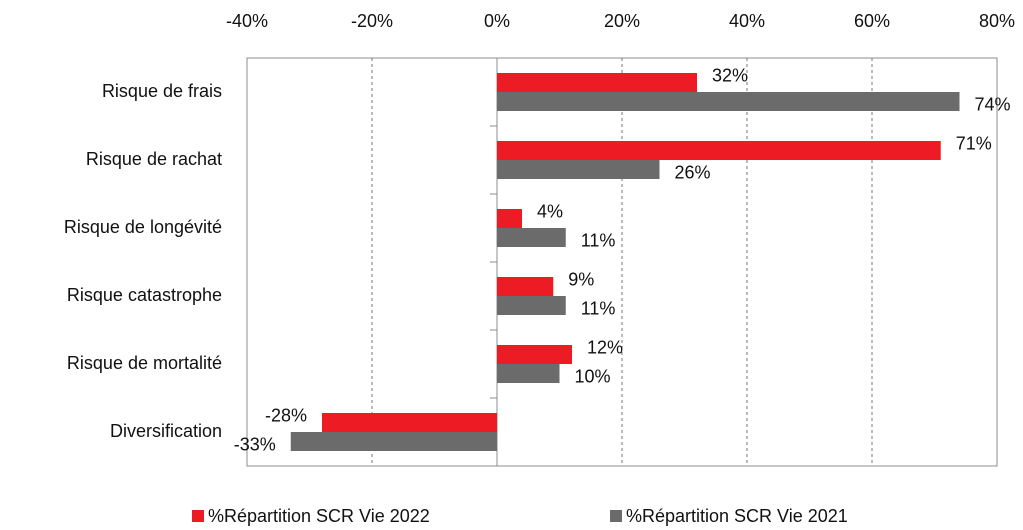 This screenshot has width=1023, height=530. What do you see at coordinates (319, 516) in the screenshot?
I see `legend-label: %Répartition SCR Vie 2022` at bounding box center [319, 516].